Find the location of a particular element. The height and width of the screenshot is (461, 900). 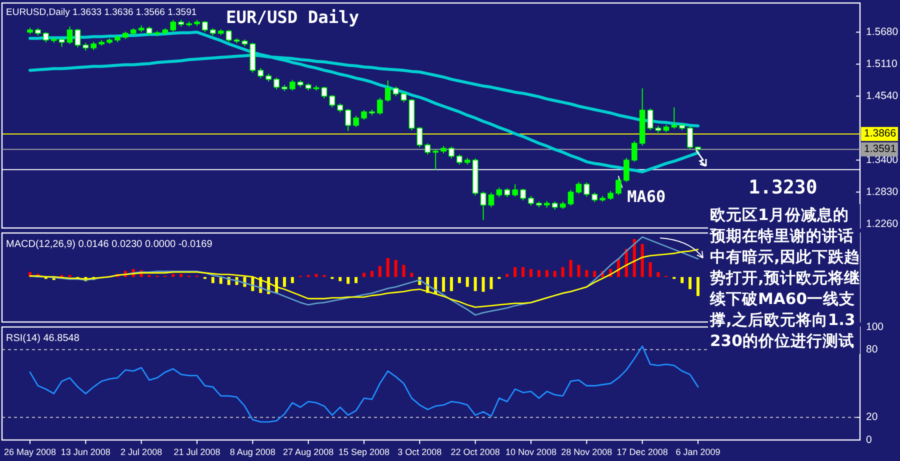

y-tick-label: 1.5110 is located at coordinates (882, 64).